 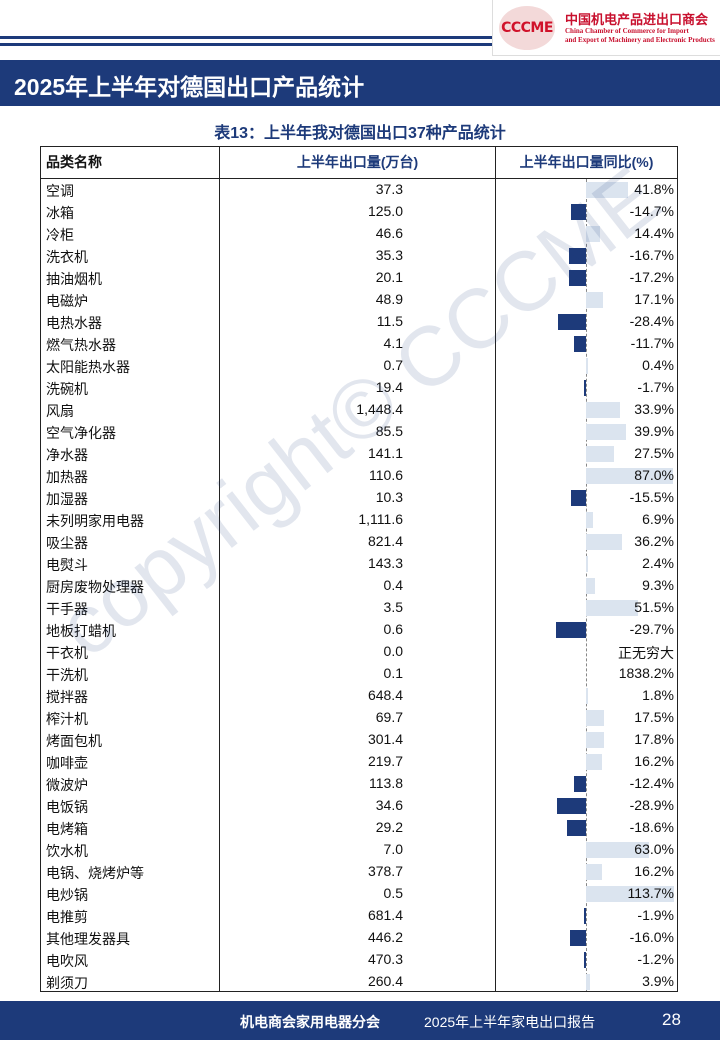 I want to click on yoy-percent: -11.7%, so click(x=652, y=343).